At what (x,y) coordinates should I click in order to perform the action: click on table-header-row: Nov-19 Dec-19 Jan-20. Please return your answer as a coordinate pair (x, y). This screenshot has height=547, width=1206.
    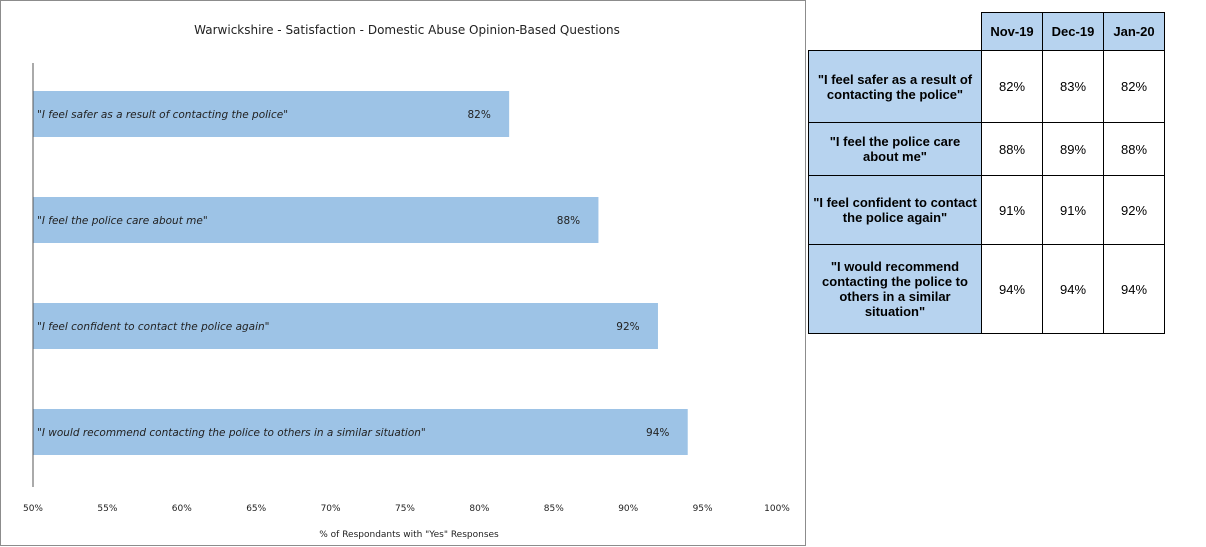
    Looking at the image, I should click on (986, 31).